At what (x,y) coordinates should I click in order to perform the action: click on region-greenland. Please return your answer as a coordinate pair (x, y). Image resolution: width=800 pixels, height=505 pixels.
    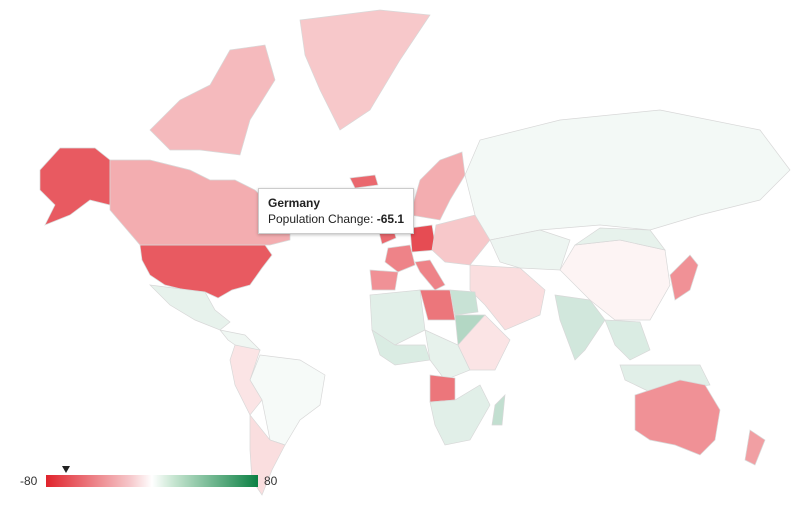
    Looking at the image, I should click on (365, 70).